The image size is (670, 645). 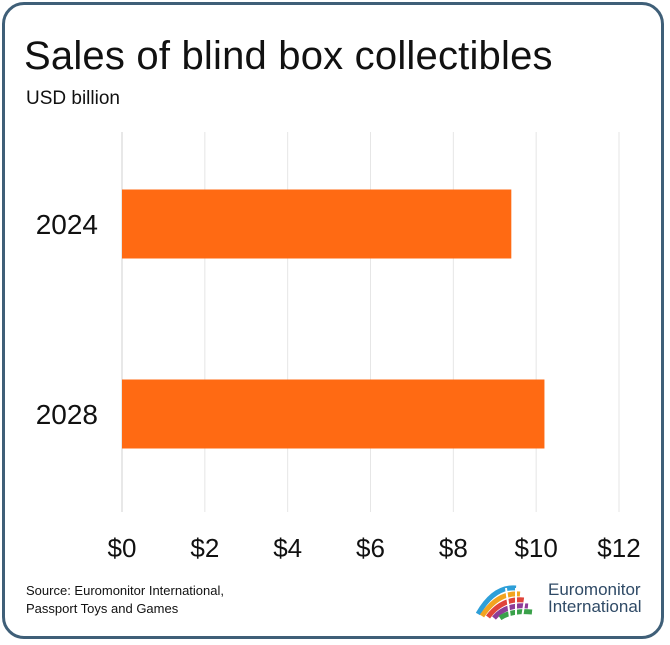 What do you see at coordinates (287, 548) in the screenshot?
I see `x-tick-label: $4` at bounding box center [287, 548].